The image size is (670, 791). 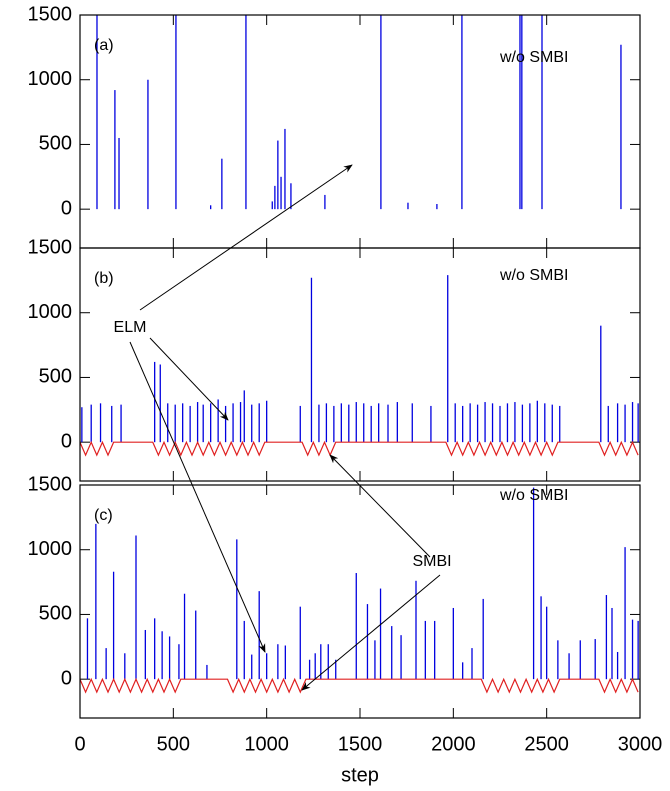 I want to click on panel-label: (a), so click(x=104, y=45).